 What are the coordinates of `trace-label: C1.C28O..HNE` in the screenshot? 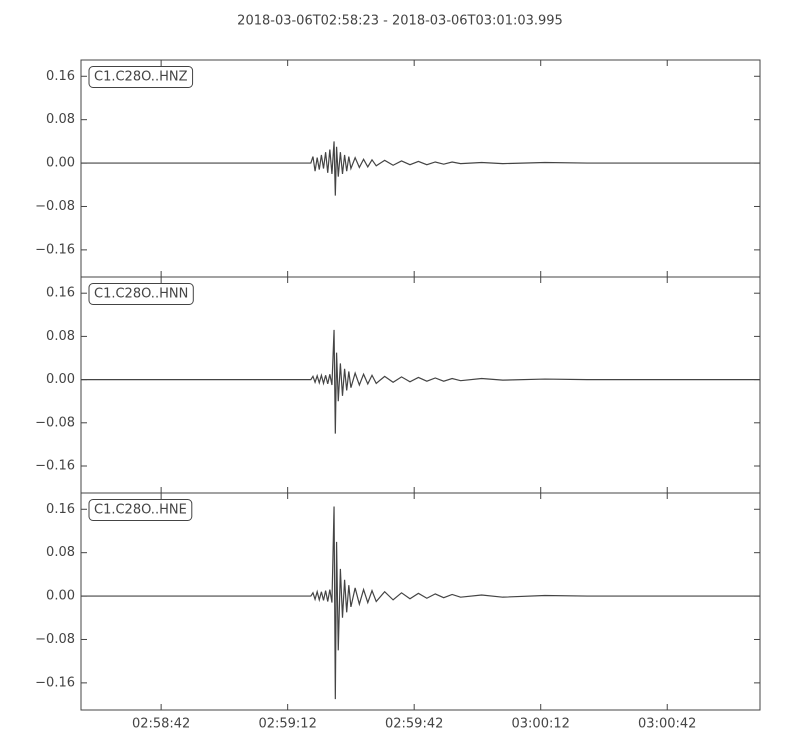 It's located at (140, 510).